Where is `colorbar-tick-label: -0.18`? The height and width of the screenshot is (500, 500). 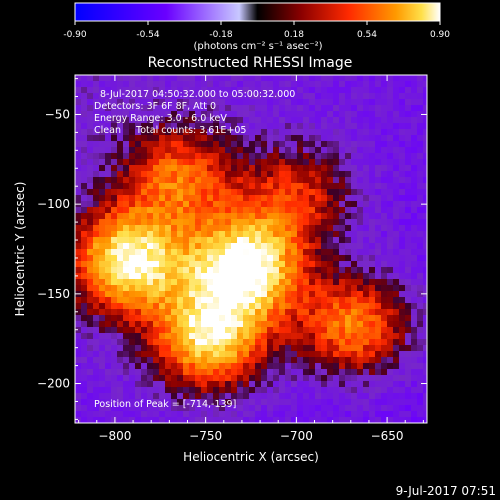 colorbar-tick-label: -0.18 is located at coordinates (221, 35).